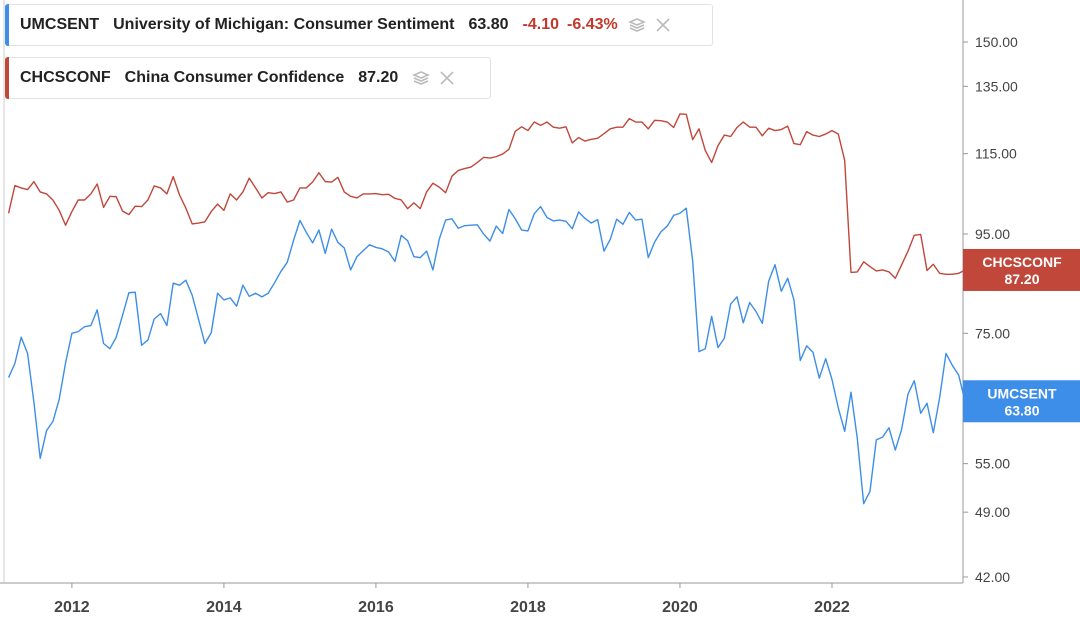  Describe the element at coordinates (488, 24) in the screenshot. I see `legend-last-value: 63.80` at that location.